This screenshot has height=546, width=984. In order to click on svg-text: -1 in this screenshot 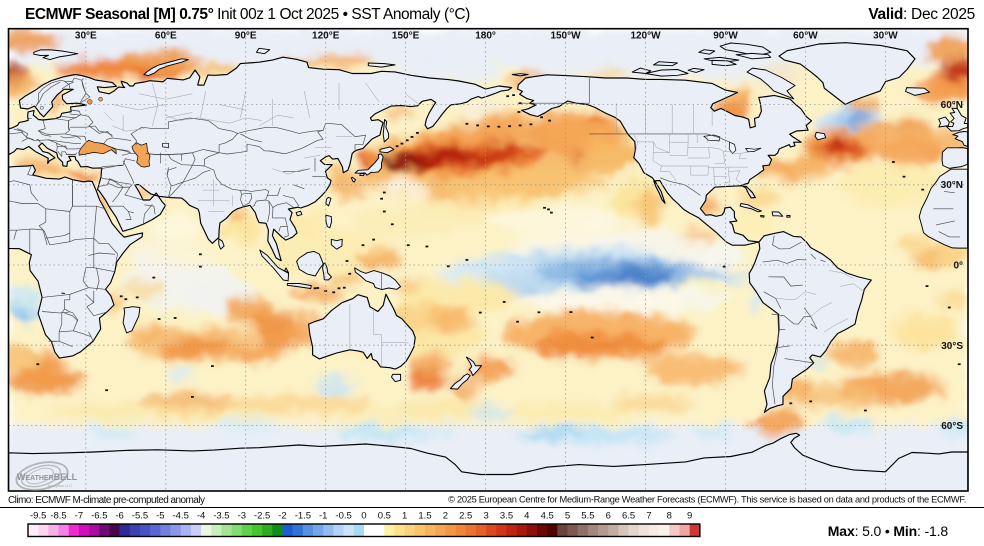, I will do `click(323, 516)`.